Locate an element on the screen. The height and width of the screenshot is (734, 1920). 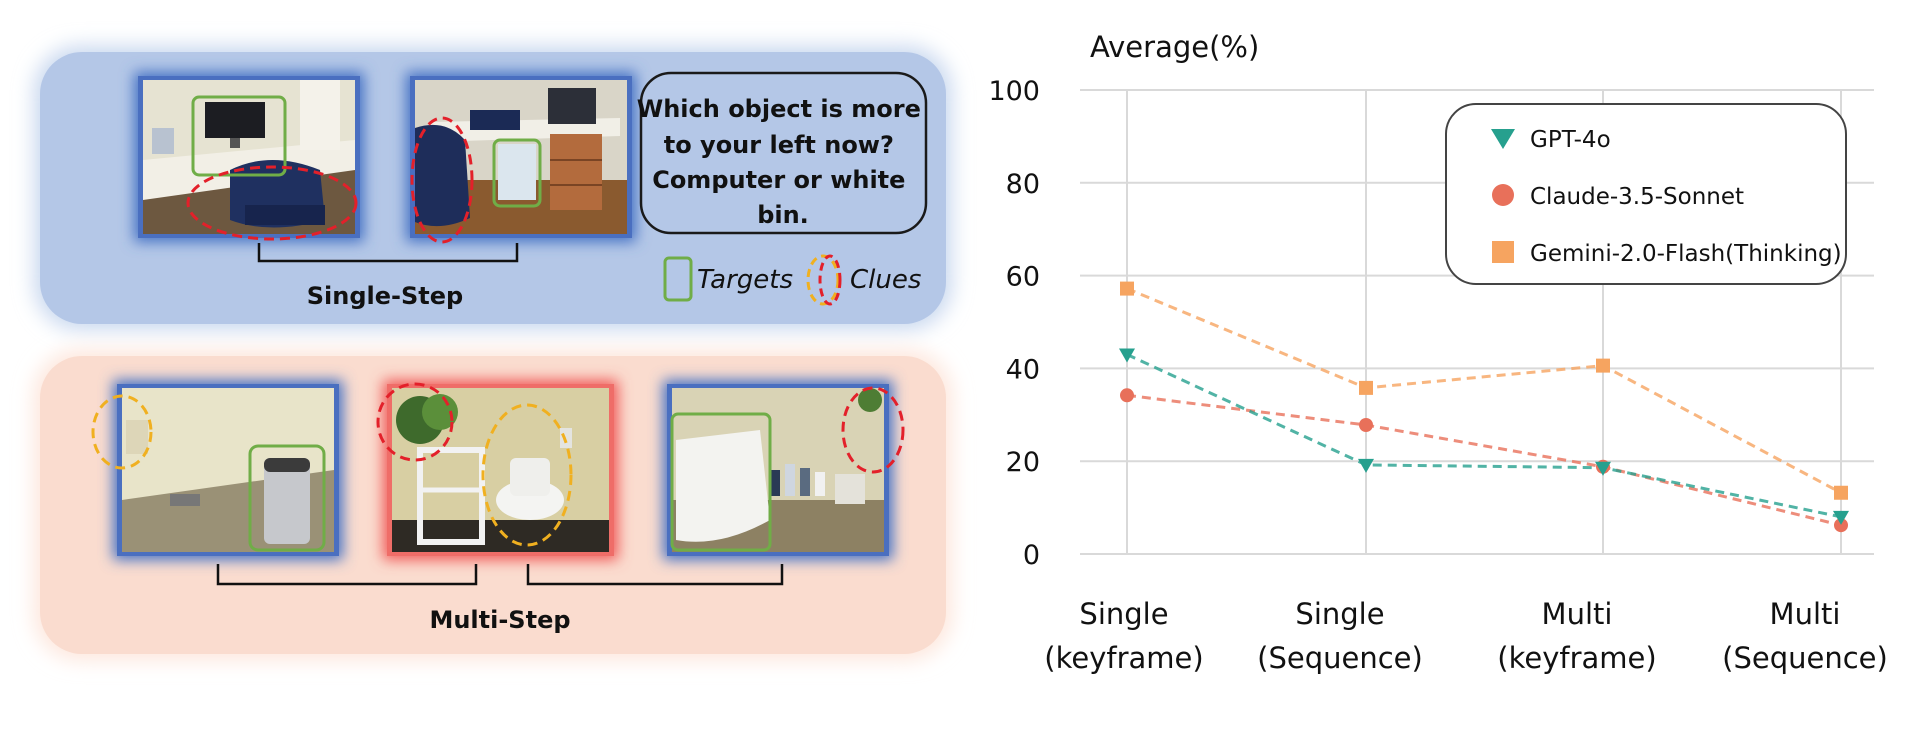
question-line-3: Computer or white is located at coordinates (778, 180).